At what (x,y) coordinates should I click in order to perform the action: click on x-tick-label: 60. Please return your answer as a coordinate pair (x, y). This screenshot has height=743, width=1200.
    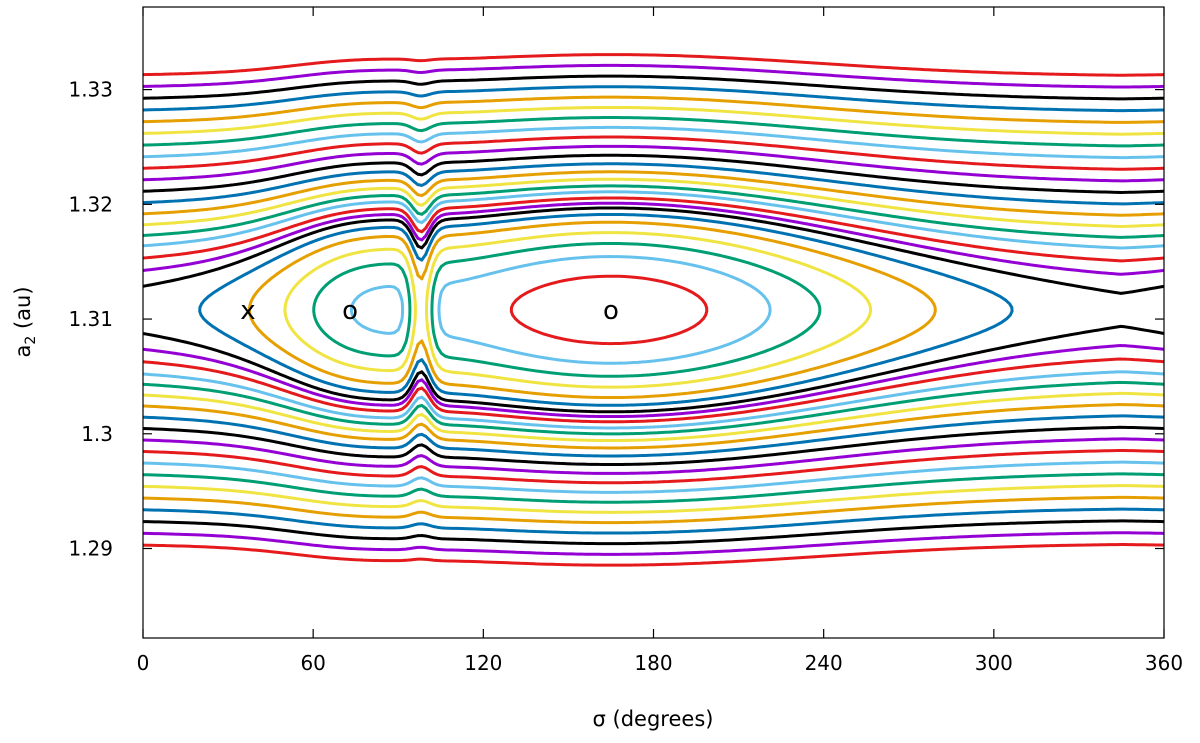
    Looking at the image, I should click on (312, 663).